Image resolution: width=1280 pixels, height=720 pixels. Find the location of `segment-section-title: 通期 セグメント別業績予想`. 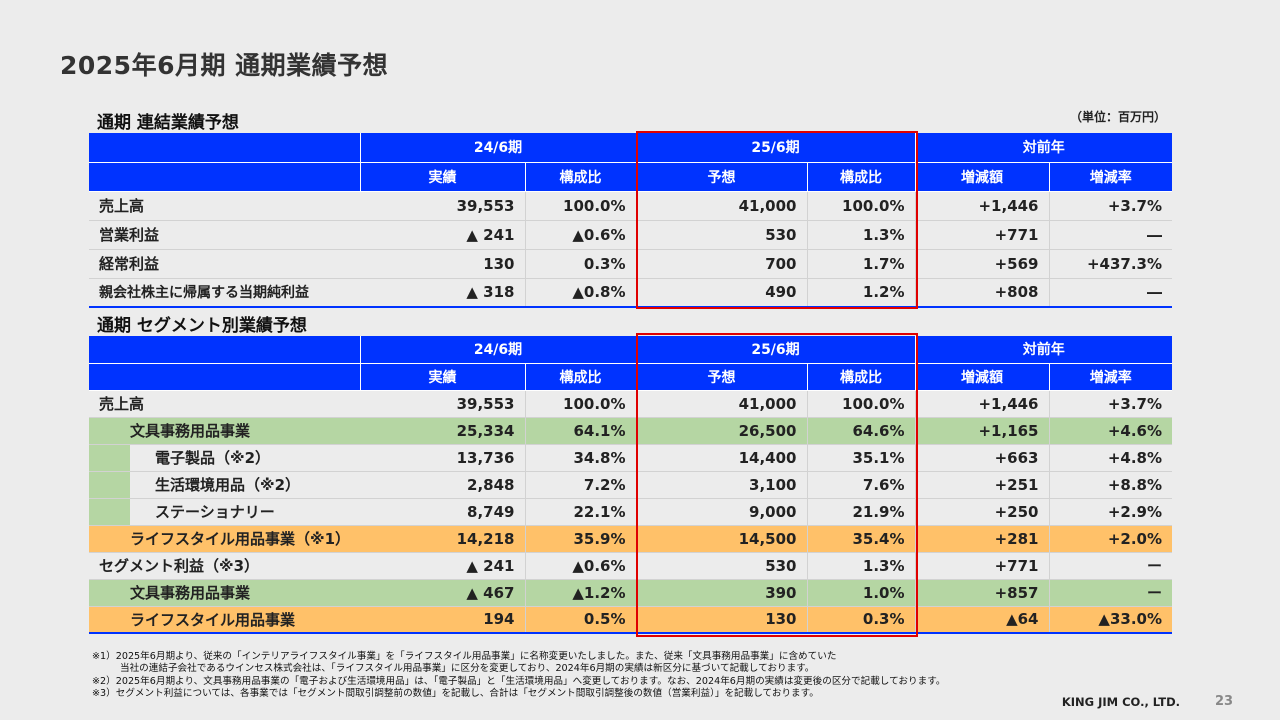

segment-section-title: 通期 セグメント別業績予想 is located at coordinates (202, 326).